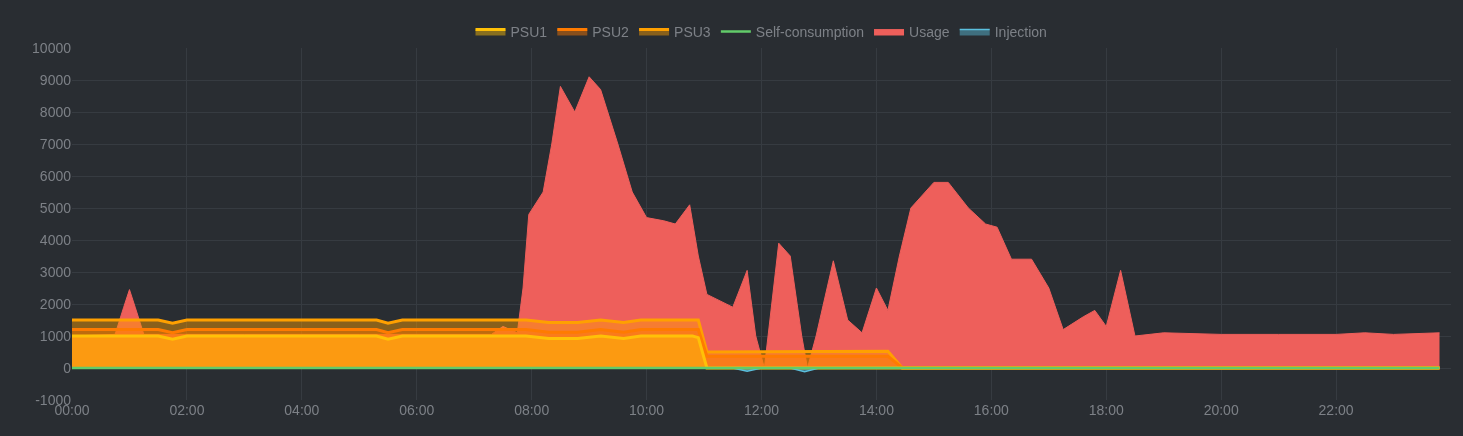 This screenshot has width=1463, height=436. I want to click on x-tick-label: 08:00, so click(532, 410).